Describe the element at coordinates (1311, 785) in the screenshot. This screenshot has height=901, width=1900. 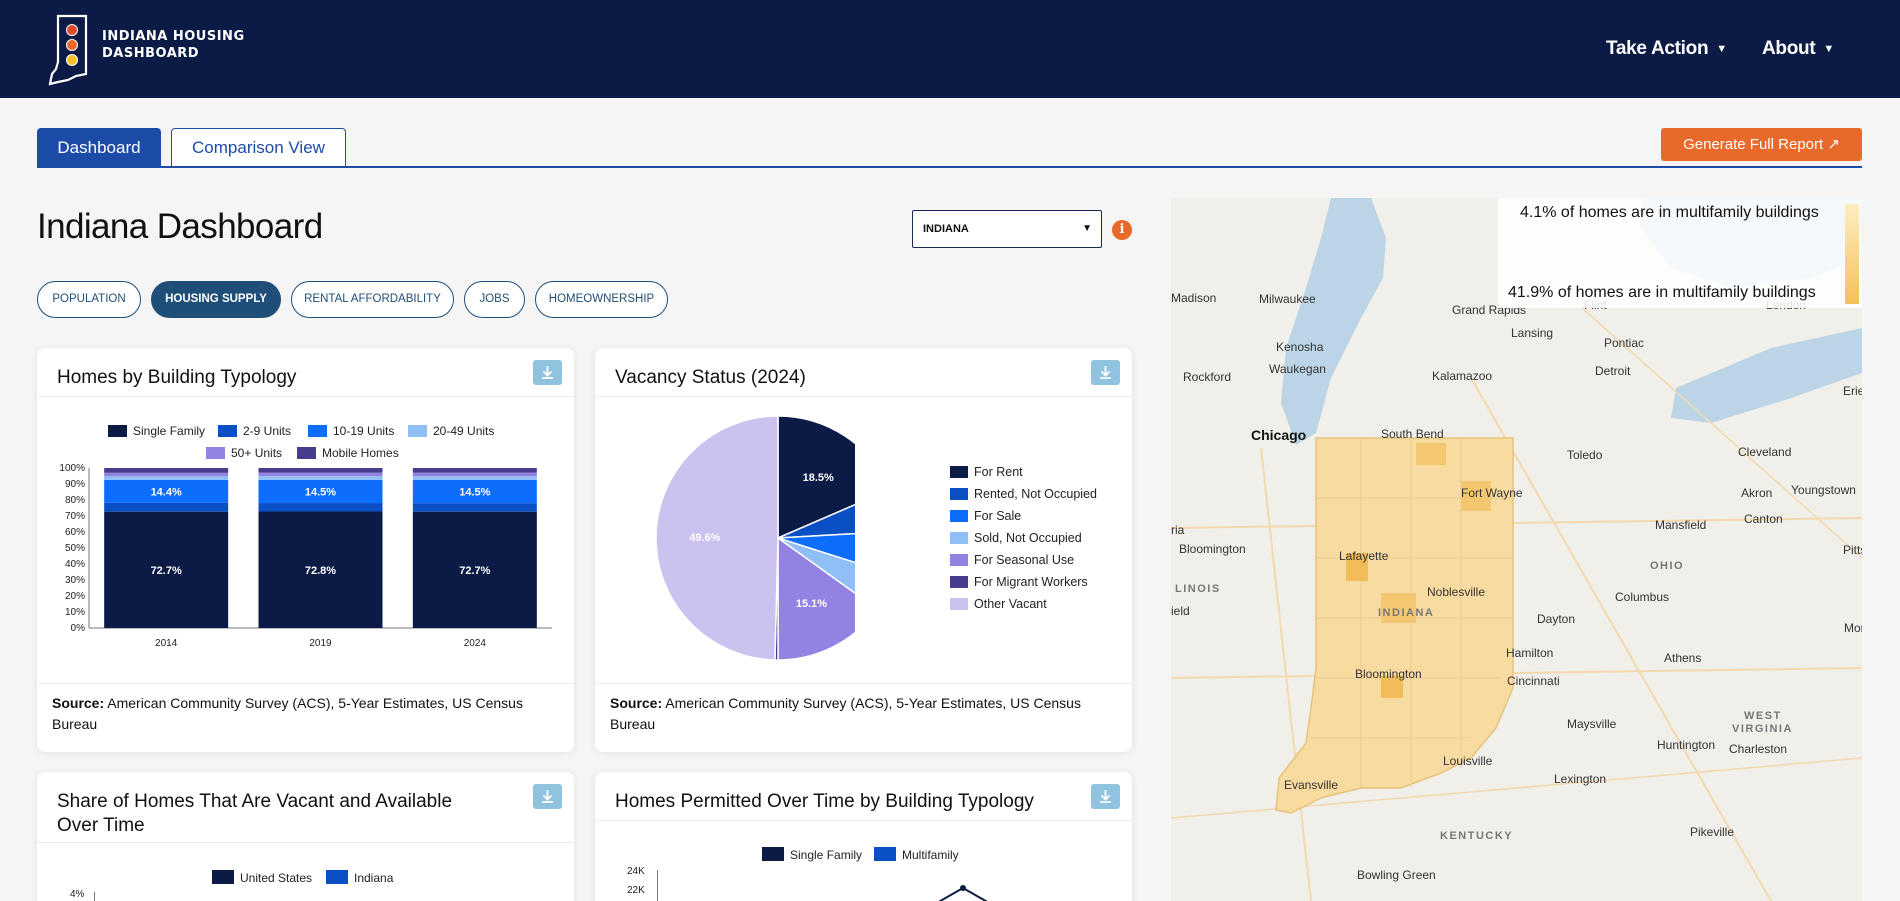
I see `map-place-label: Evansville` at that location.